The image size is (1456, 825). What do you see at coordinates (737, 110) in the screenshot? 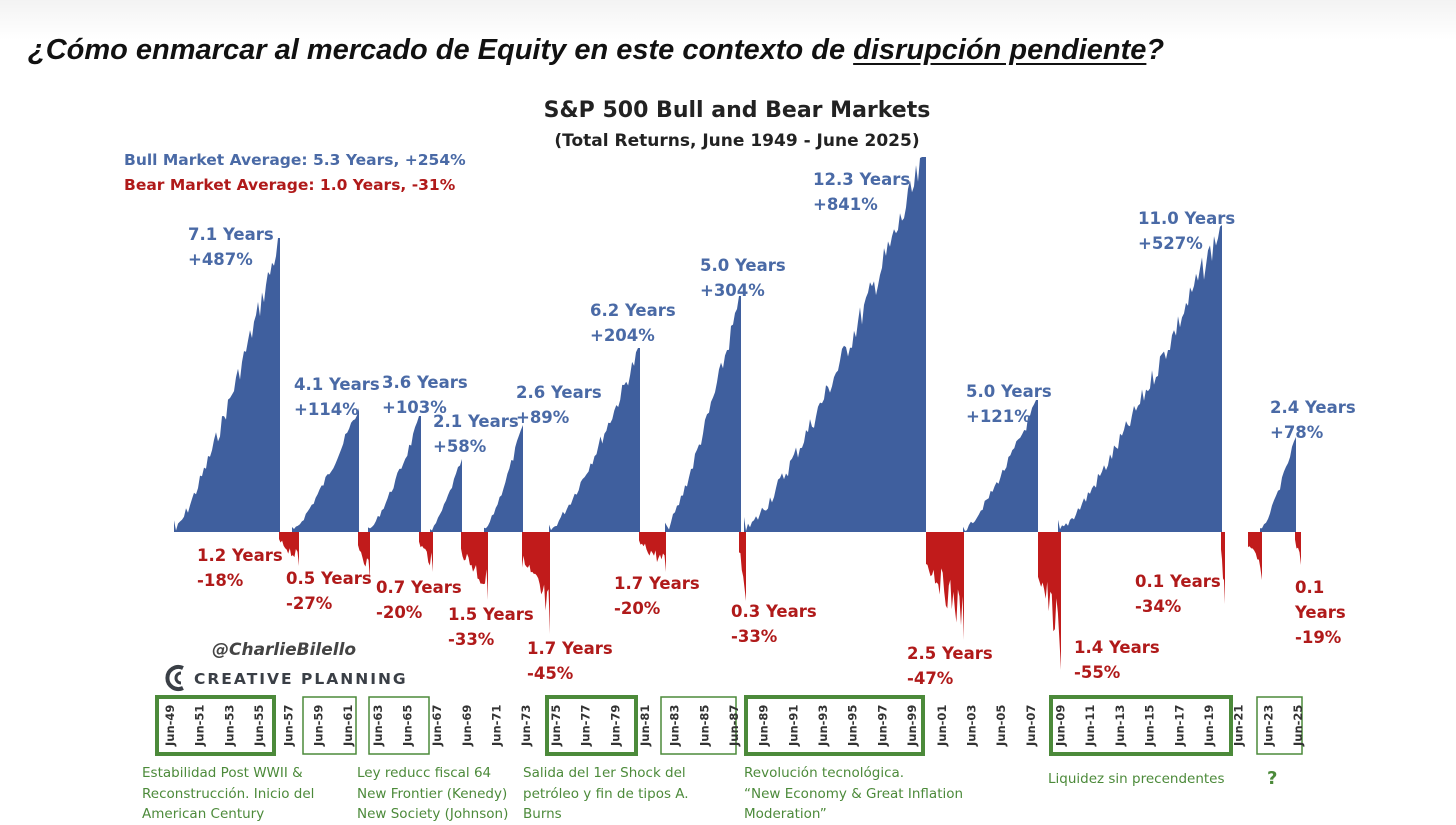
I see `chart-title: S&P 500 Bull and Bear Markets` at bounding box center [737, 110].